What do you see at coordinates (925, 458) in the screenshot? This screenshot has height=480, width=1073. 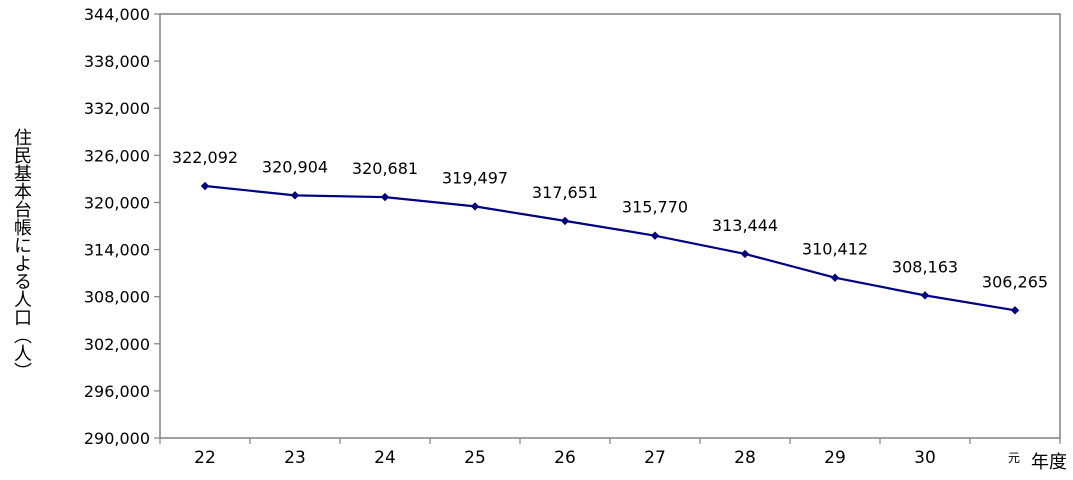 I see `x-tick-label: 30` at bounding box center [925, 458].